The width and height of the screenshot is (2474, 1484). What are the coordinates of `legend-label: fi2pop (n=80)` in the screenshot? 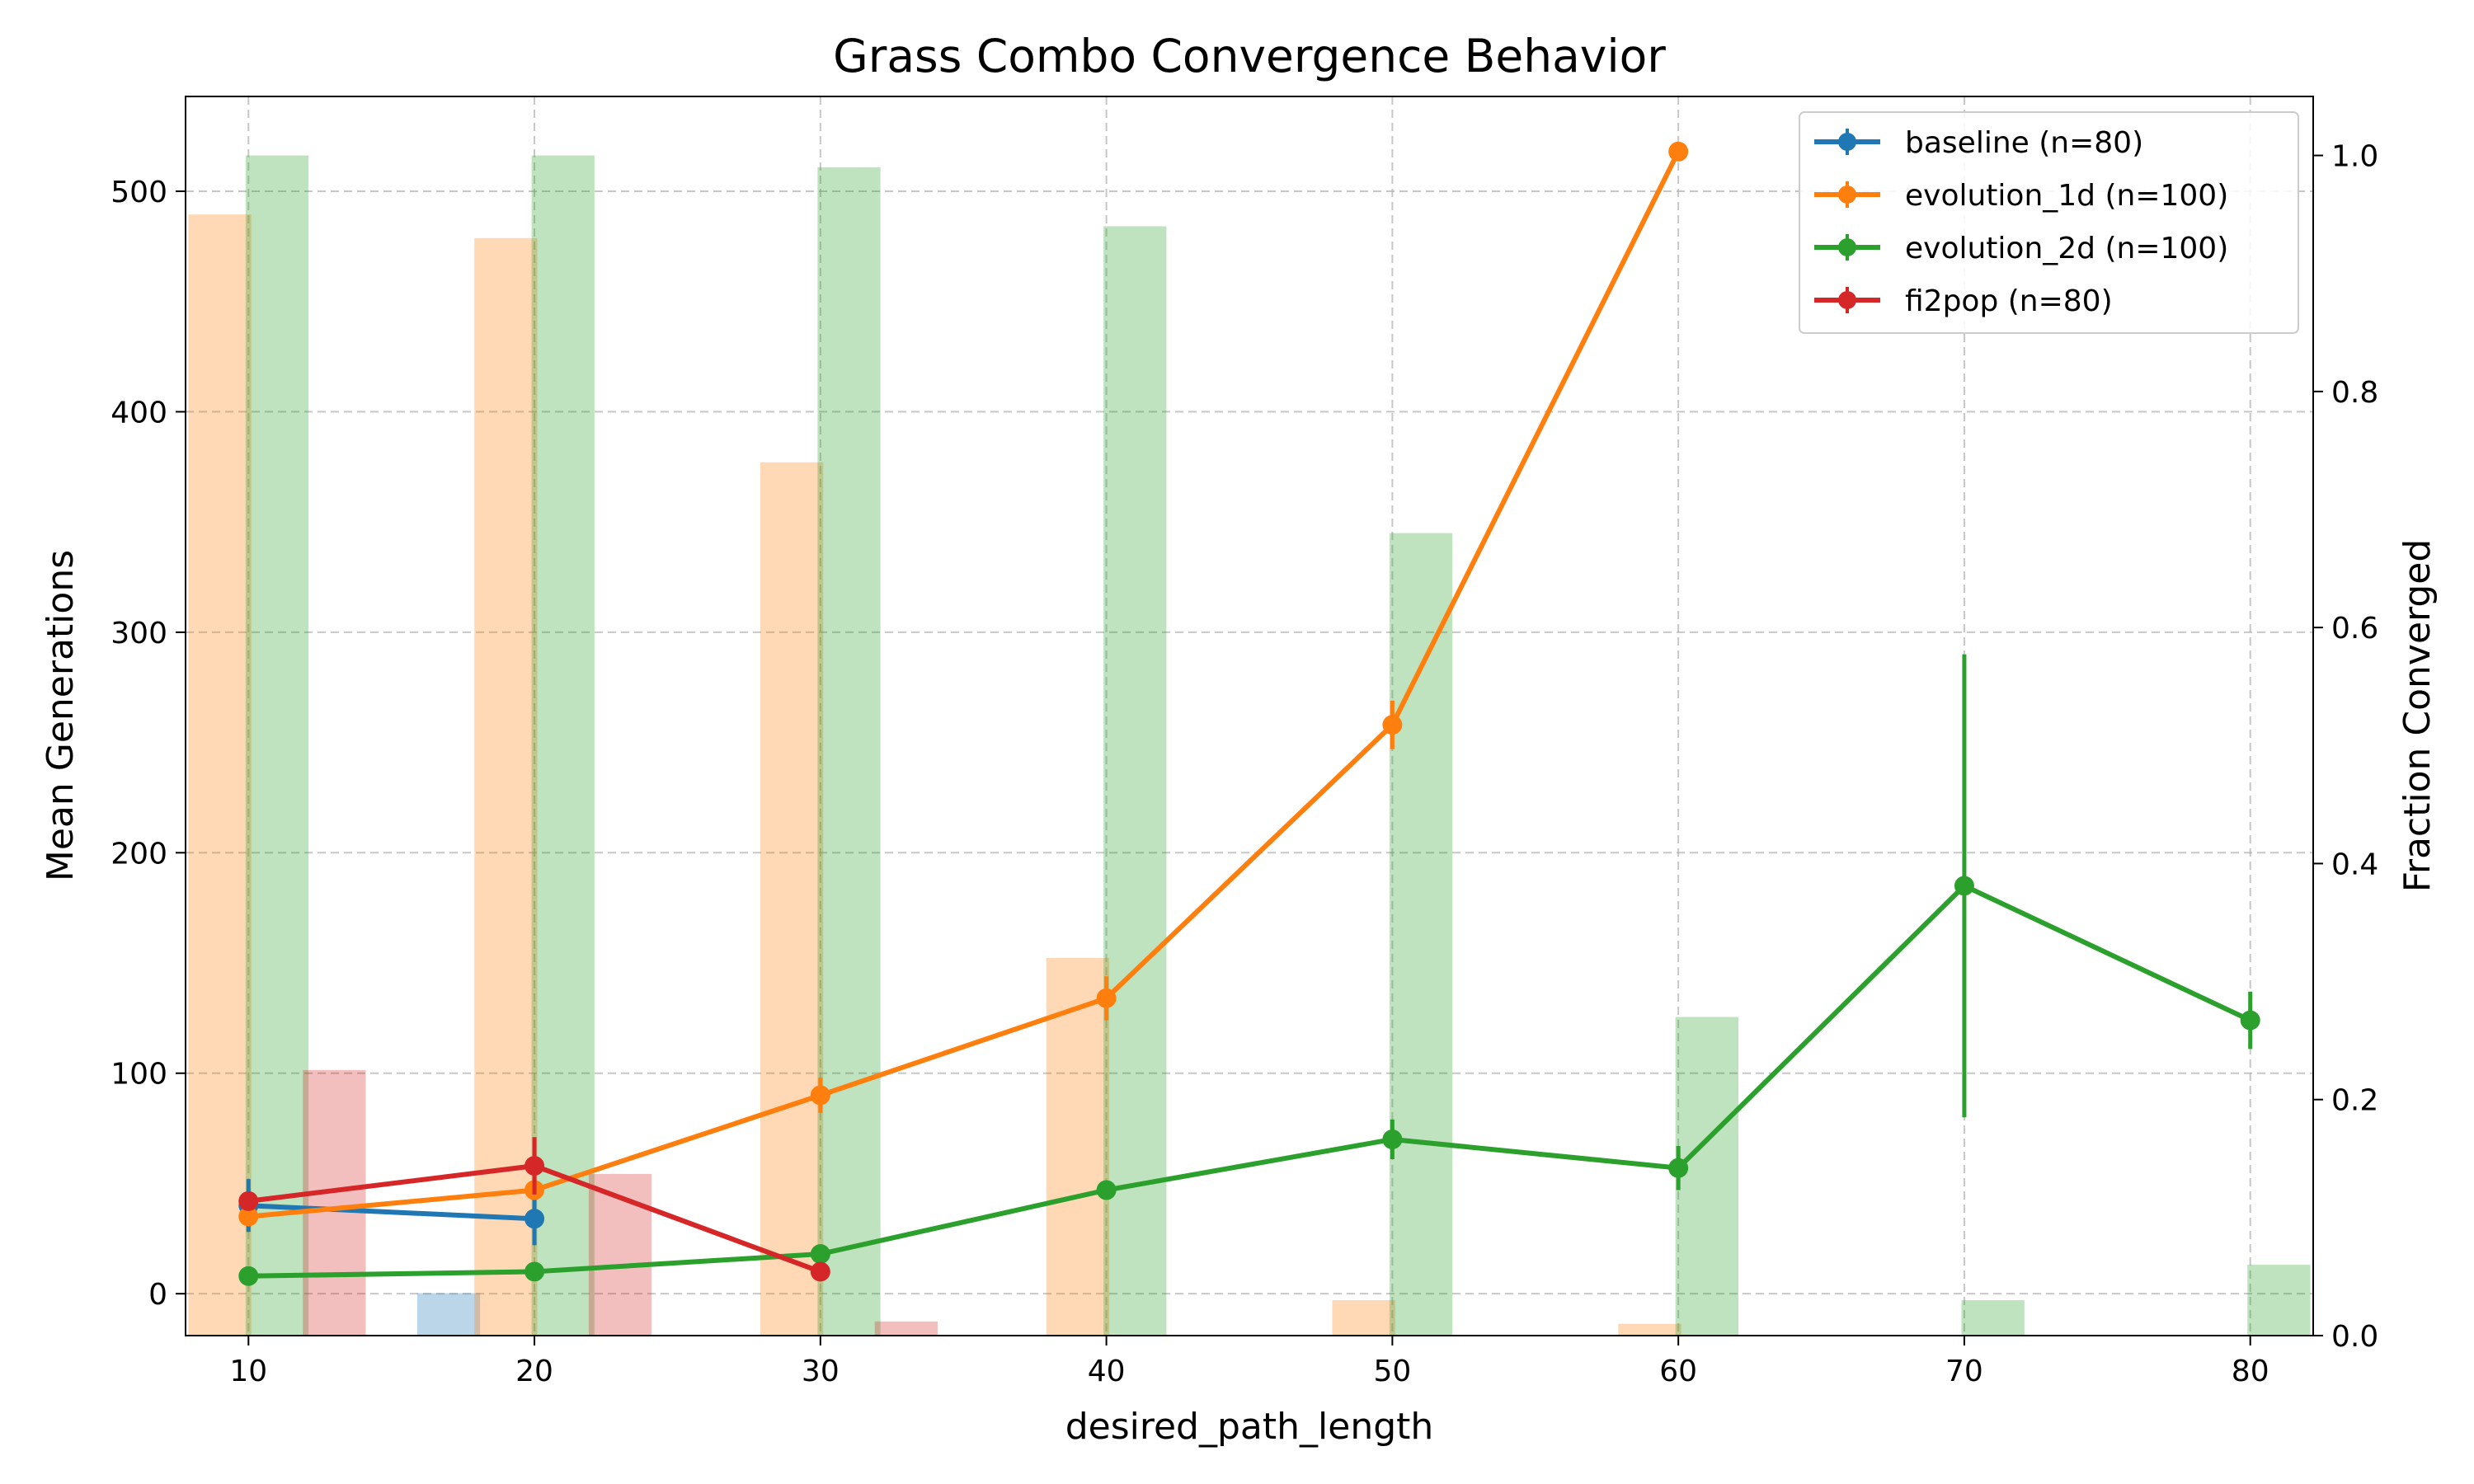 It's located at (2009, 301).